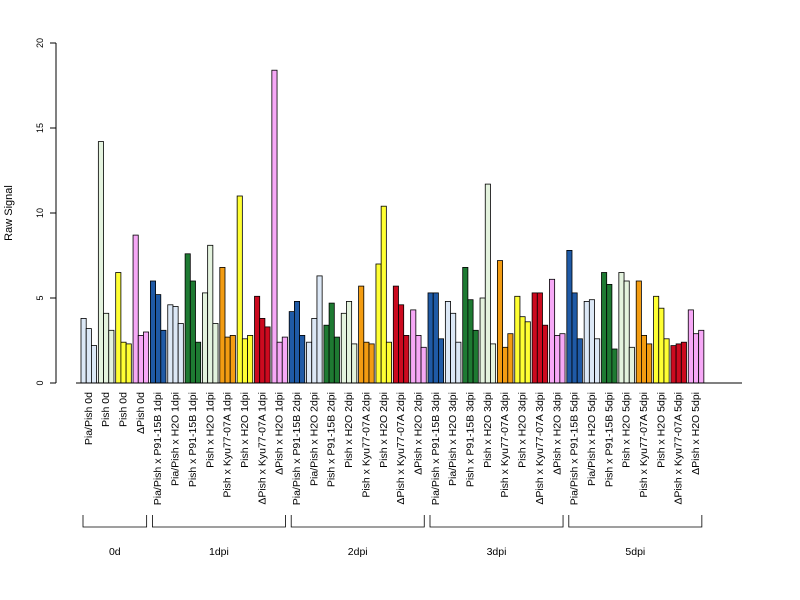  Describe the element at coordinates (297, 448) in the screenshot. I see `x-tick-label: Pia/Pish x P91-15B 2dpi` at that location.